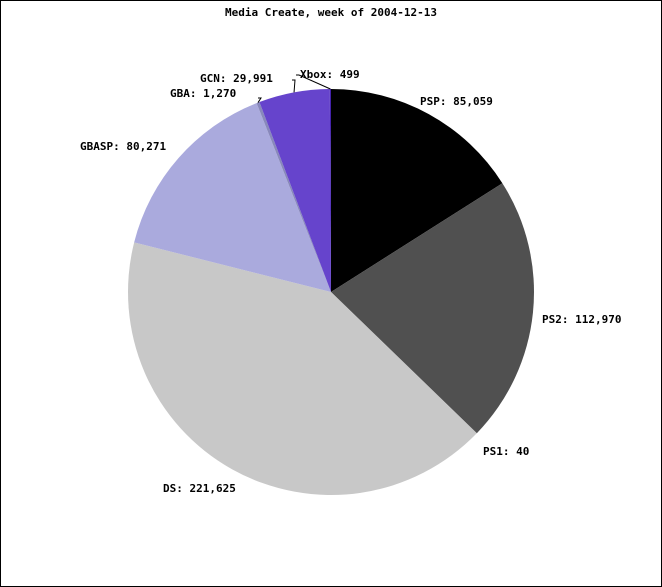 The width and height of the screenshot is (662, 587). What do you see at coordinates (203, 93) in the screenshot?
I see `slice-label: GBA: 1,270` at bounding box center [203, 93].